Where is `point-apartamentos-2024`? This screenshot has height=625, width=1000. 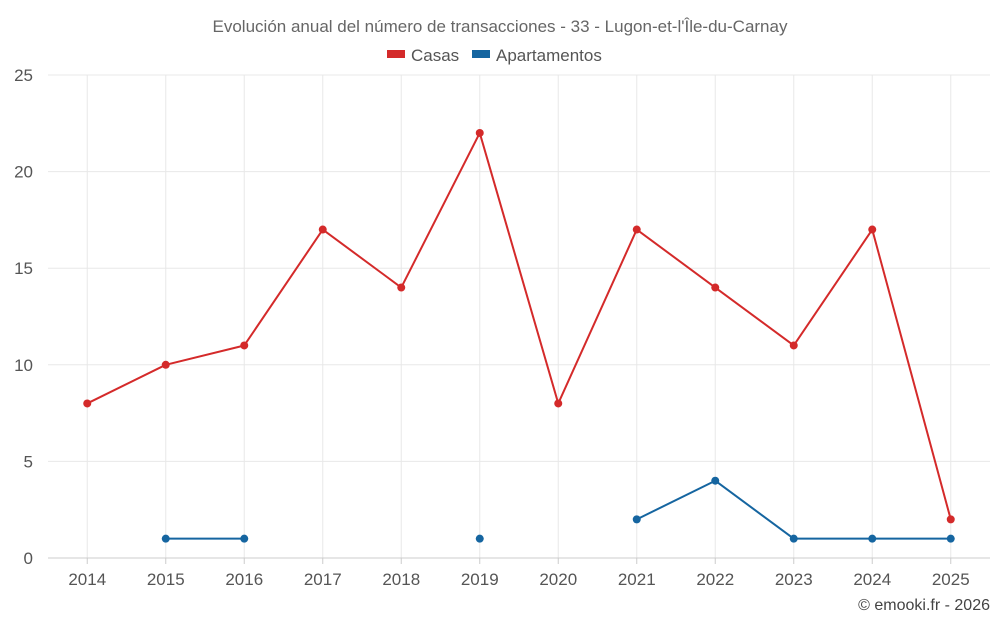
point-apartamentos-2024 is located at coordinates (872, 538).